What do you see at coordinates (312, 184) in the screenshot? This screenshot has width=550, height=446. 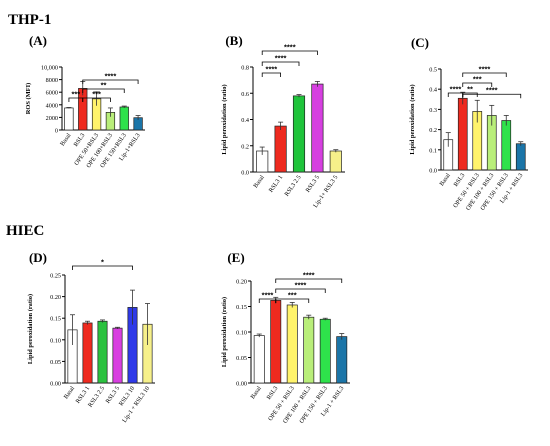 I see `x-tick-label: RSL3 5` at bounding box center [312, 184].